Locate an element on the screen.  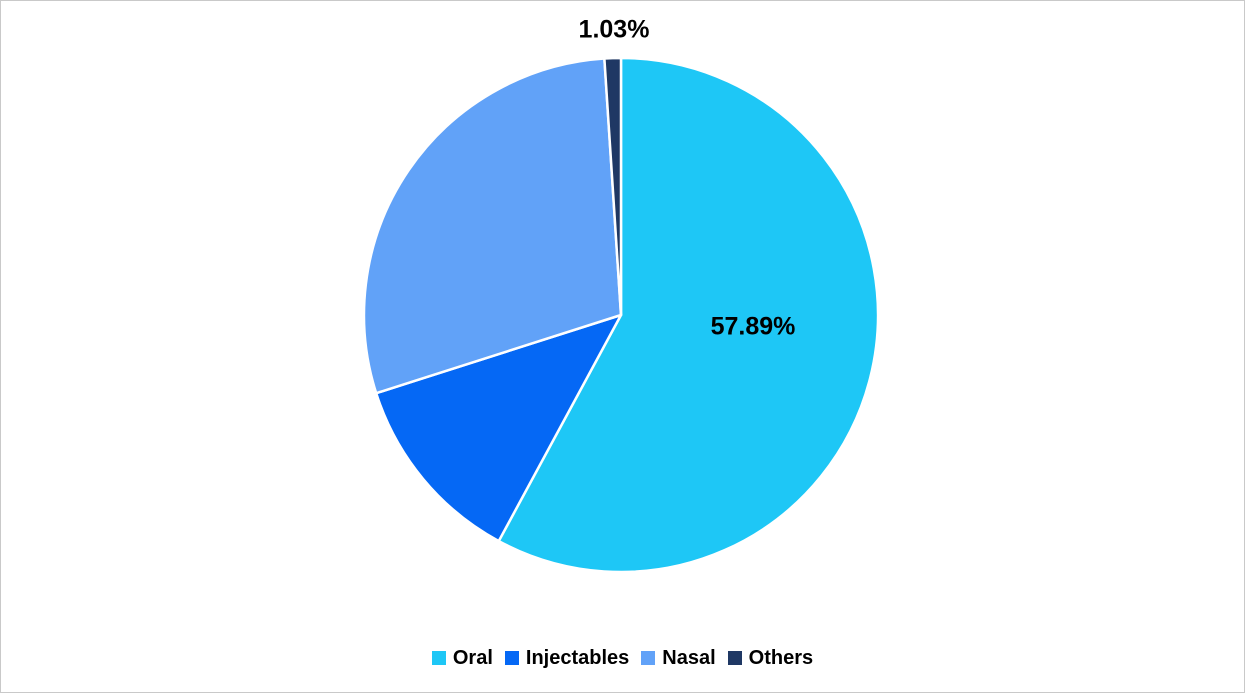
legend-item-oral: Oral is located at coordinates (462, 658).